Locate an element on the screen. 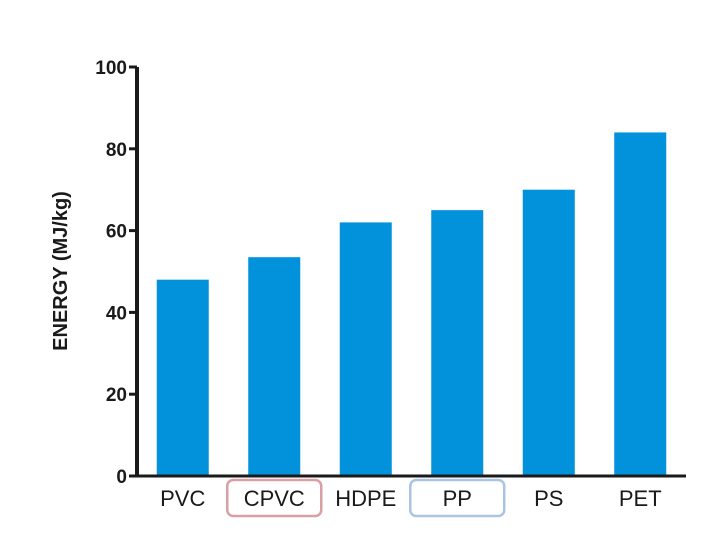 The width and height of the screenshot is (717, 542). x-category-label: HDPE is located at coordinates (365, 498).